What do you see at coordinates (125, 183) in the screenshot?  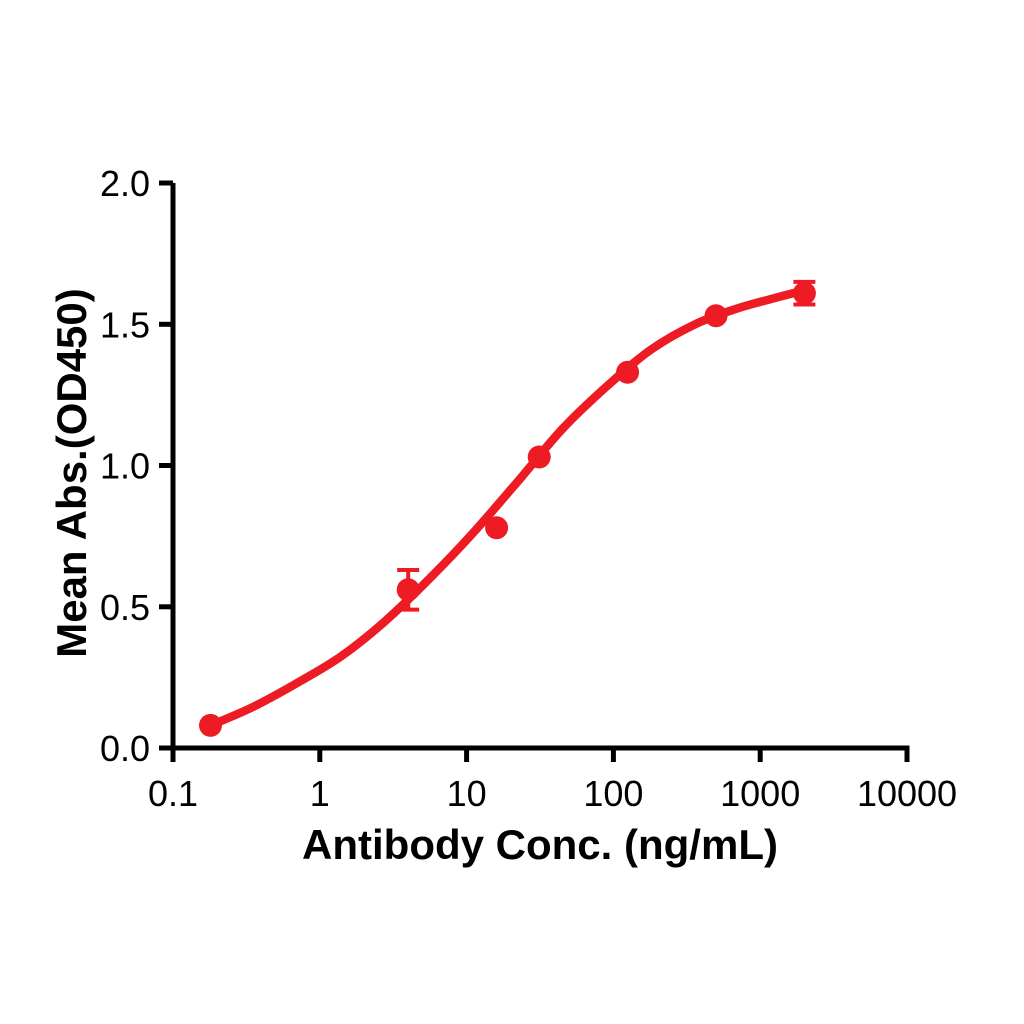 I see `y-tick-label: 2.0` at bounding box center [125, 183].